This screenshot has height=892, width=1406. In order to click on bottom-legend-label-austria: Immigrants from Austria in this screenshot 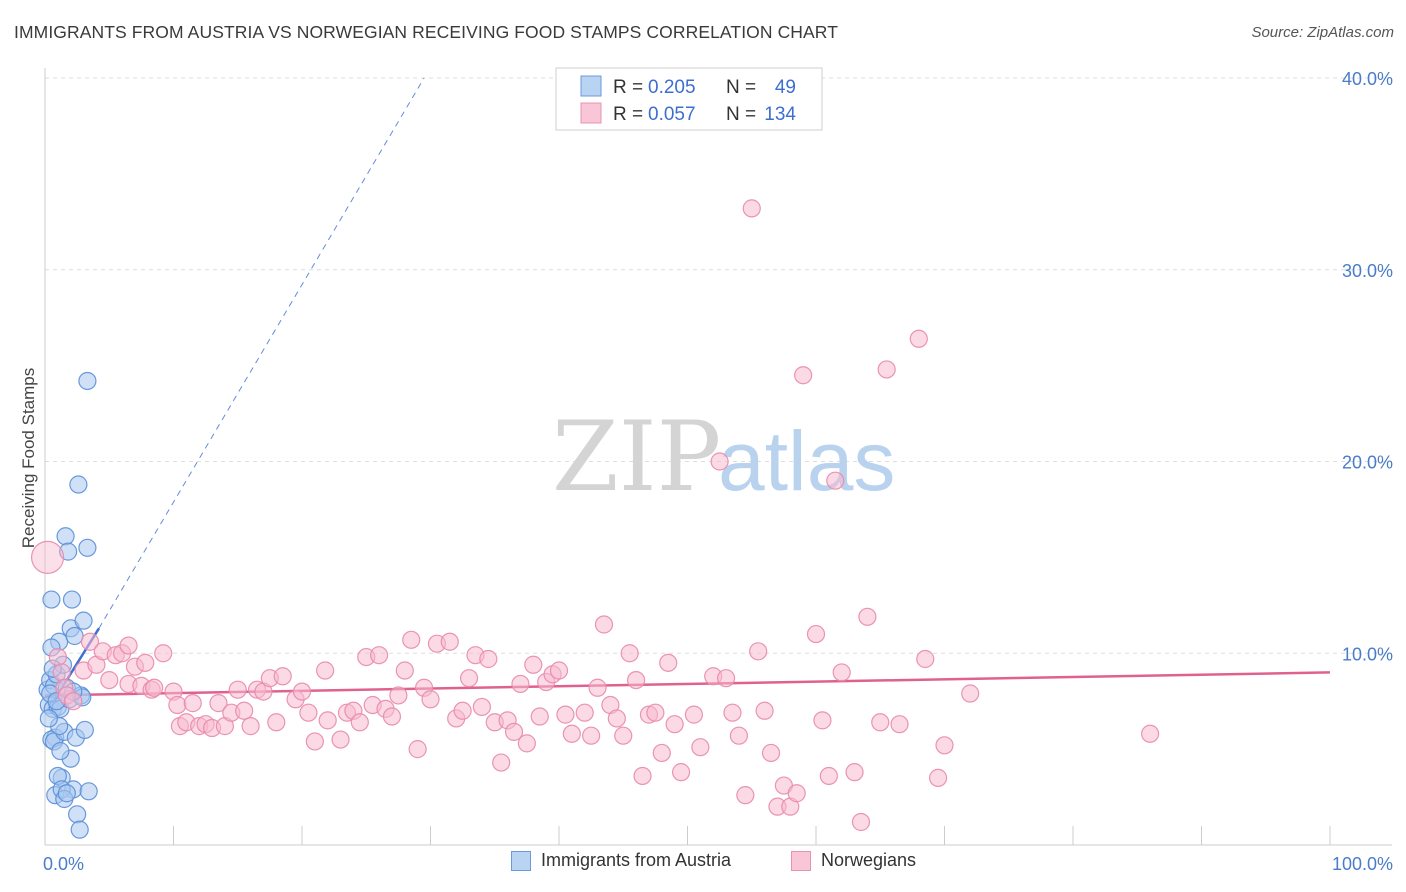, I will do `click(636, 860)`.